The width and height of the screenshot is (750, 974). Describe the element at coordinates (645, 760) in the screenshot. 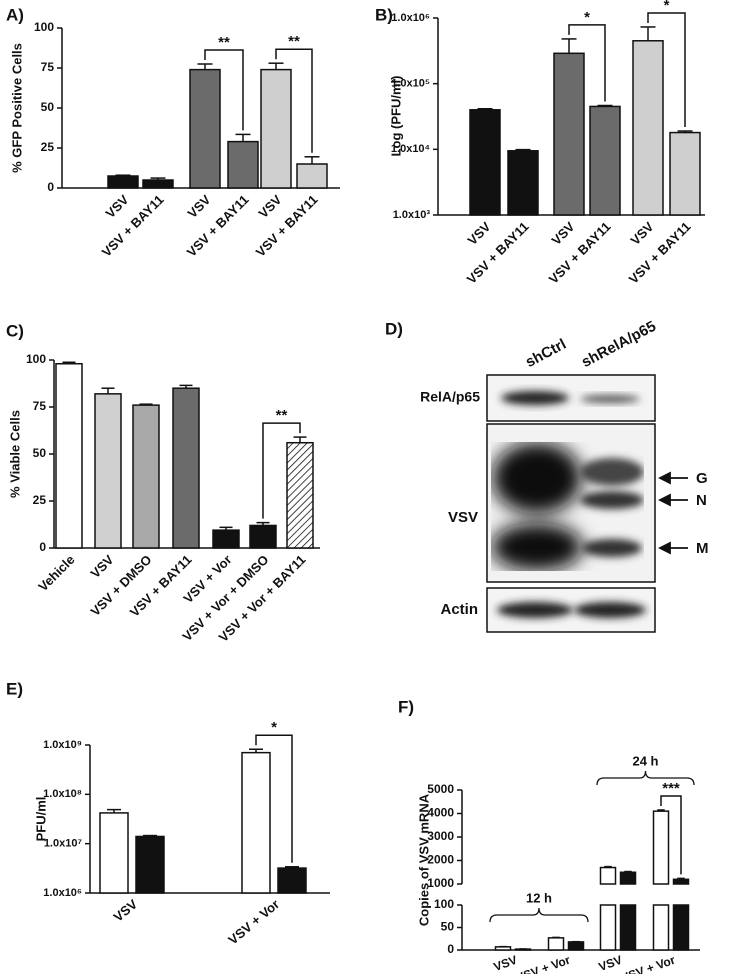

I see `brace-label: 24 h` at that location.